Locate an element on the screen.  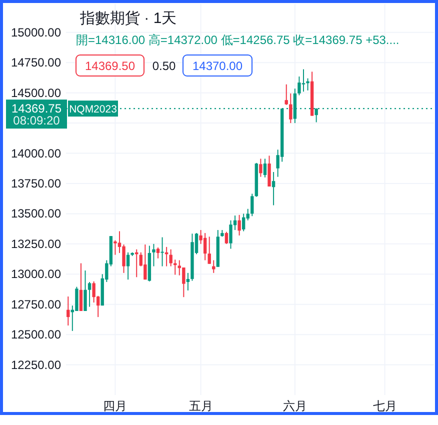
y-tick-label: 12250.00 is located at coordinates (36, 365).